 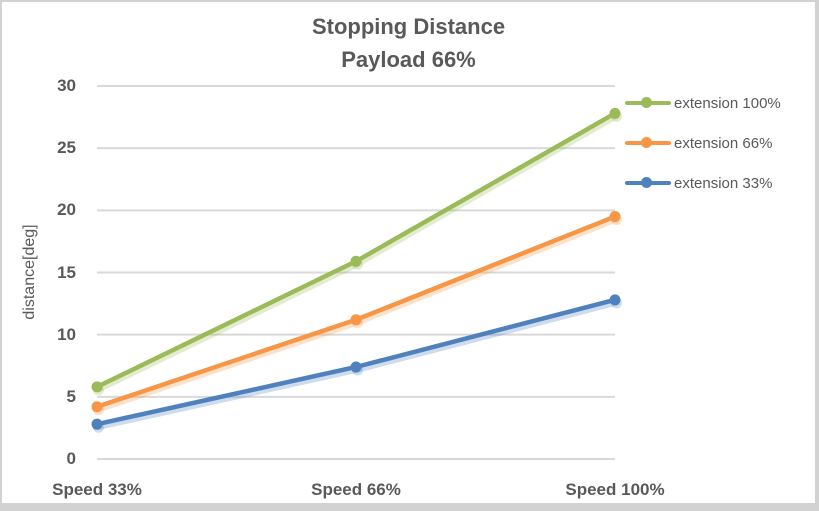 I want to click on legend-item: extension 100%, so click(x=703, y=103).